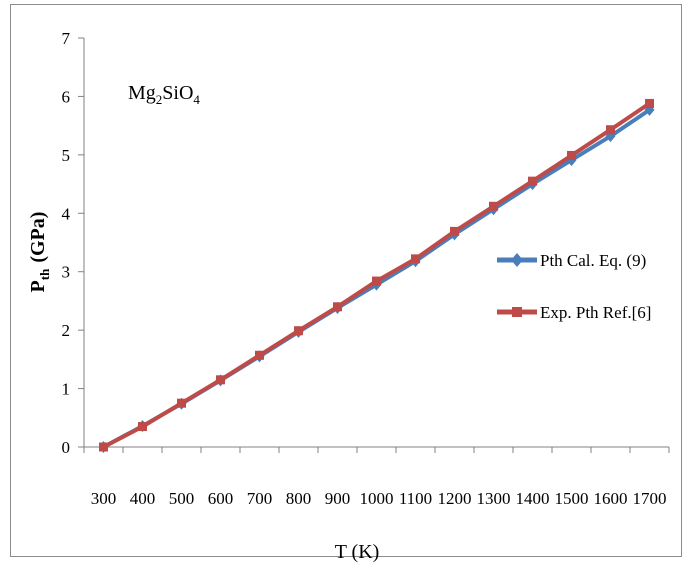  What do you see at coordinates (66, 96) in the screenshot?
I see `y-tick-label: 6` at bounding box center [66, 96].